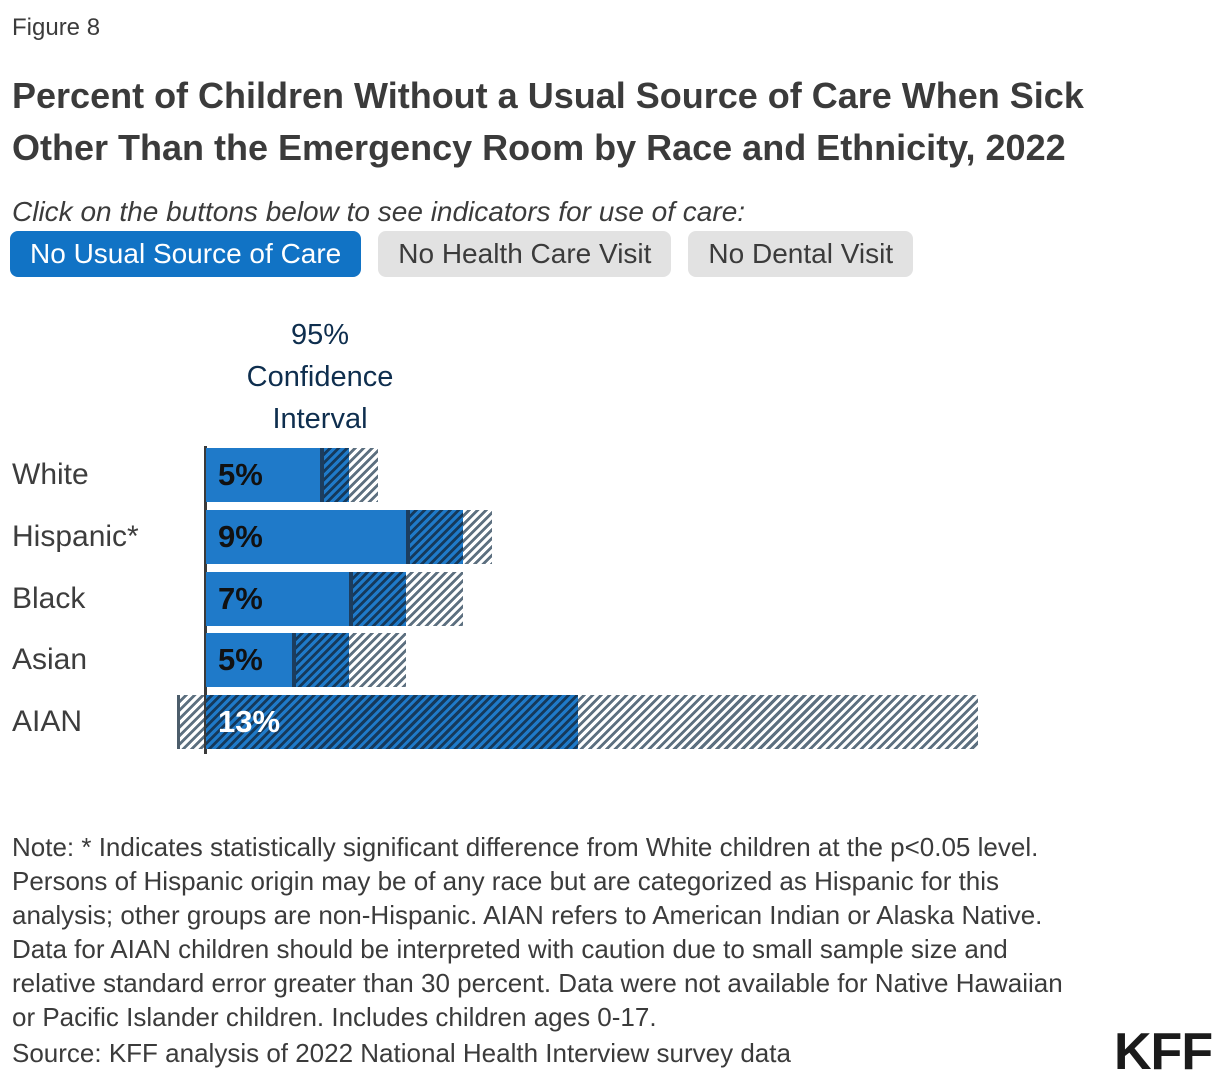  Describe the element at coordinates (56, 27) in the screenshot. I see `figure-number: Figure 8` at that location.